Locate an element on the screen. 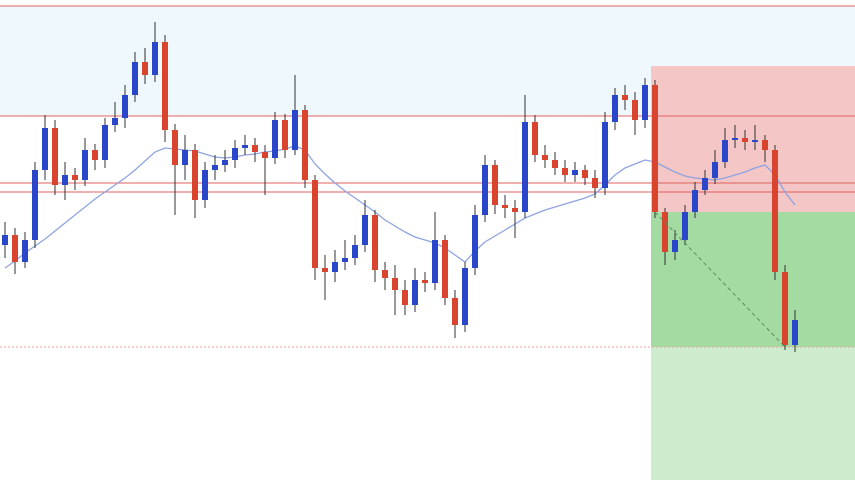 This screenshot has width=855, height=480. target-extension-zone is located at coordinates (753, 413).